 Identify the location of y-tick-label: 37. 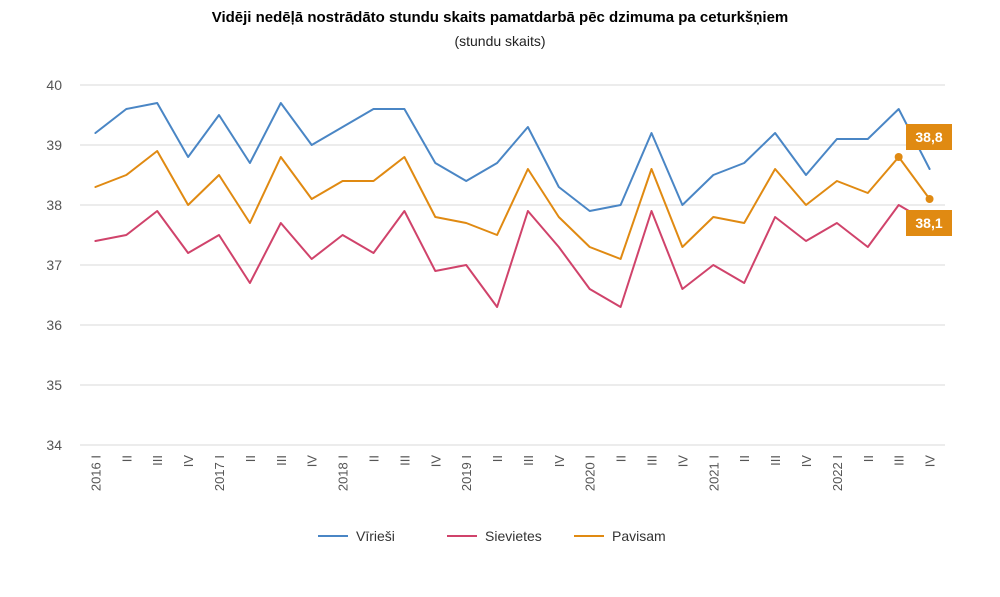
(54, 265).